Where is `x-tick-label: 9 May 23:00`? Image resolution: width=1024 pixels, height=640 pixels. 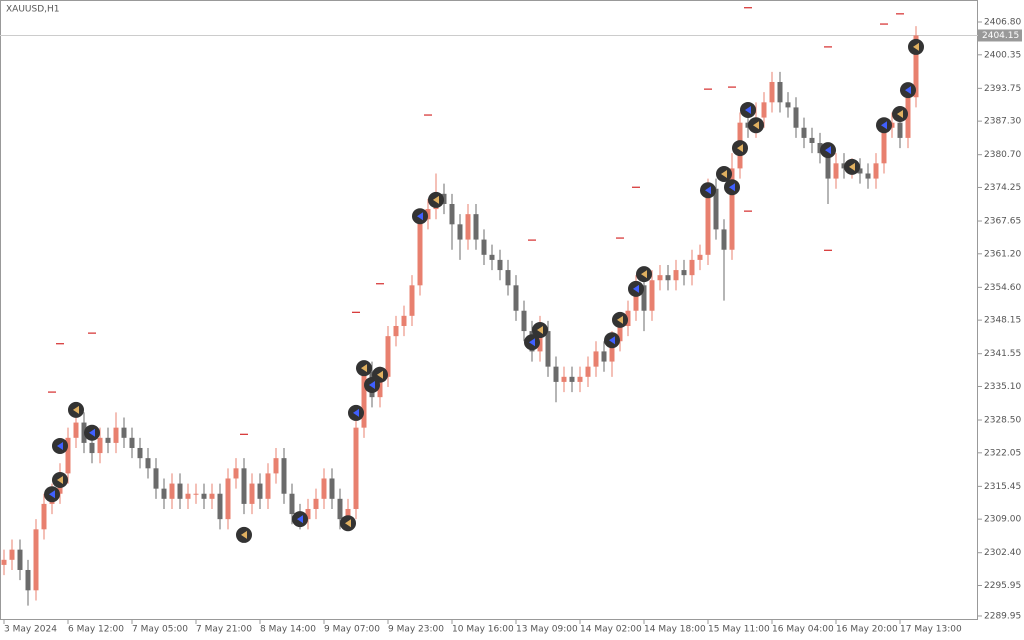 x-tick-label: 9 May 23:00 is located at coordinates (416, 630).